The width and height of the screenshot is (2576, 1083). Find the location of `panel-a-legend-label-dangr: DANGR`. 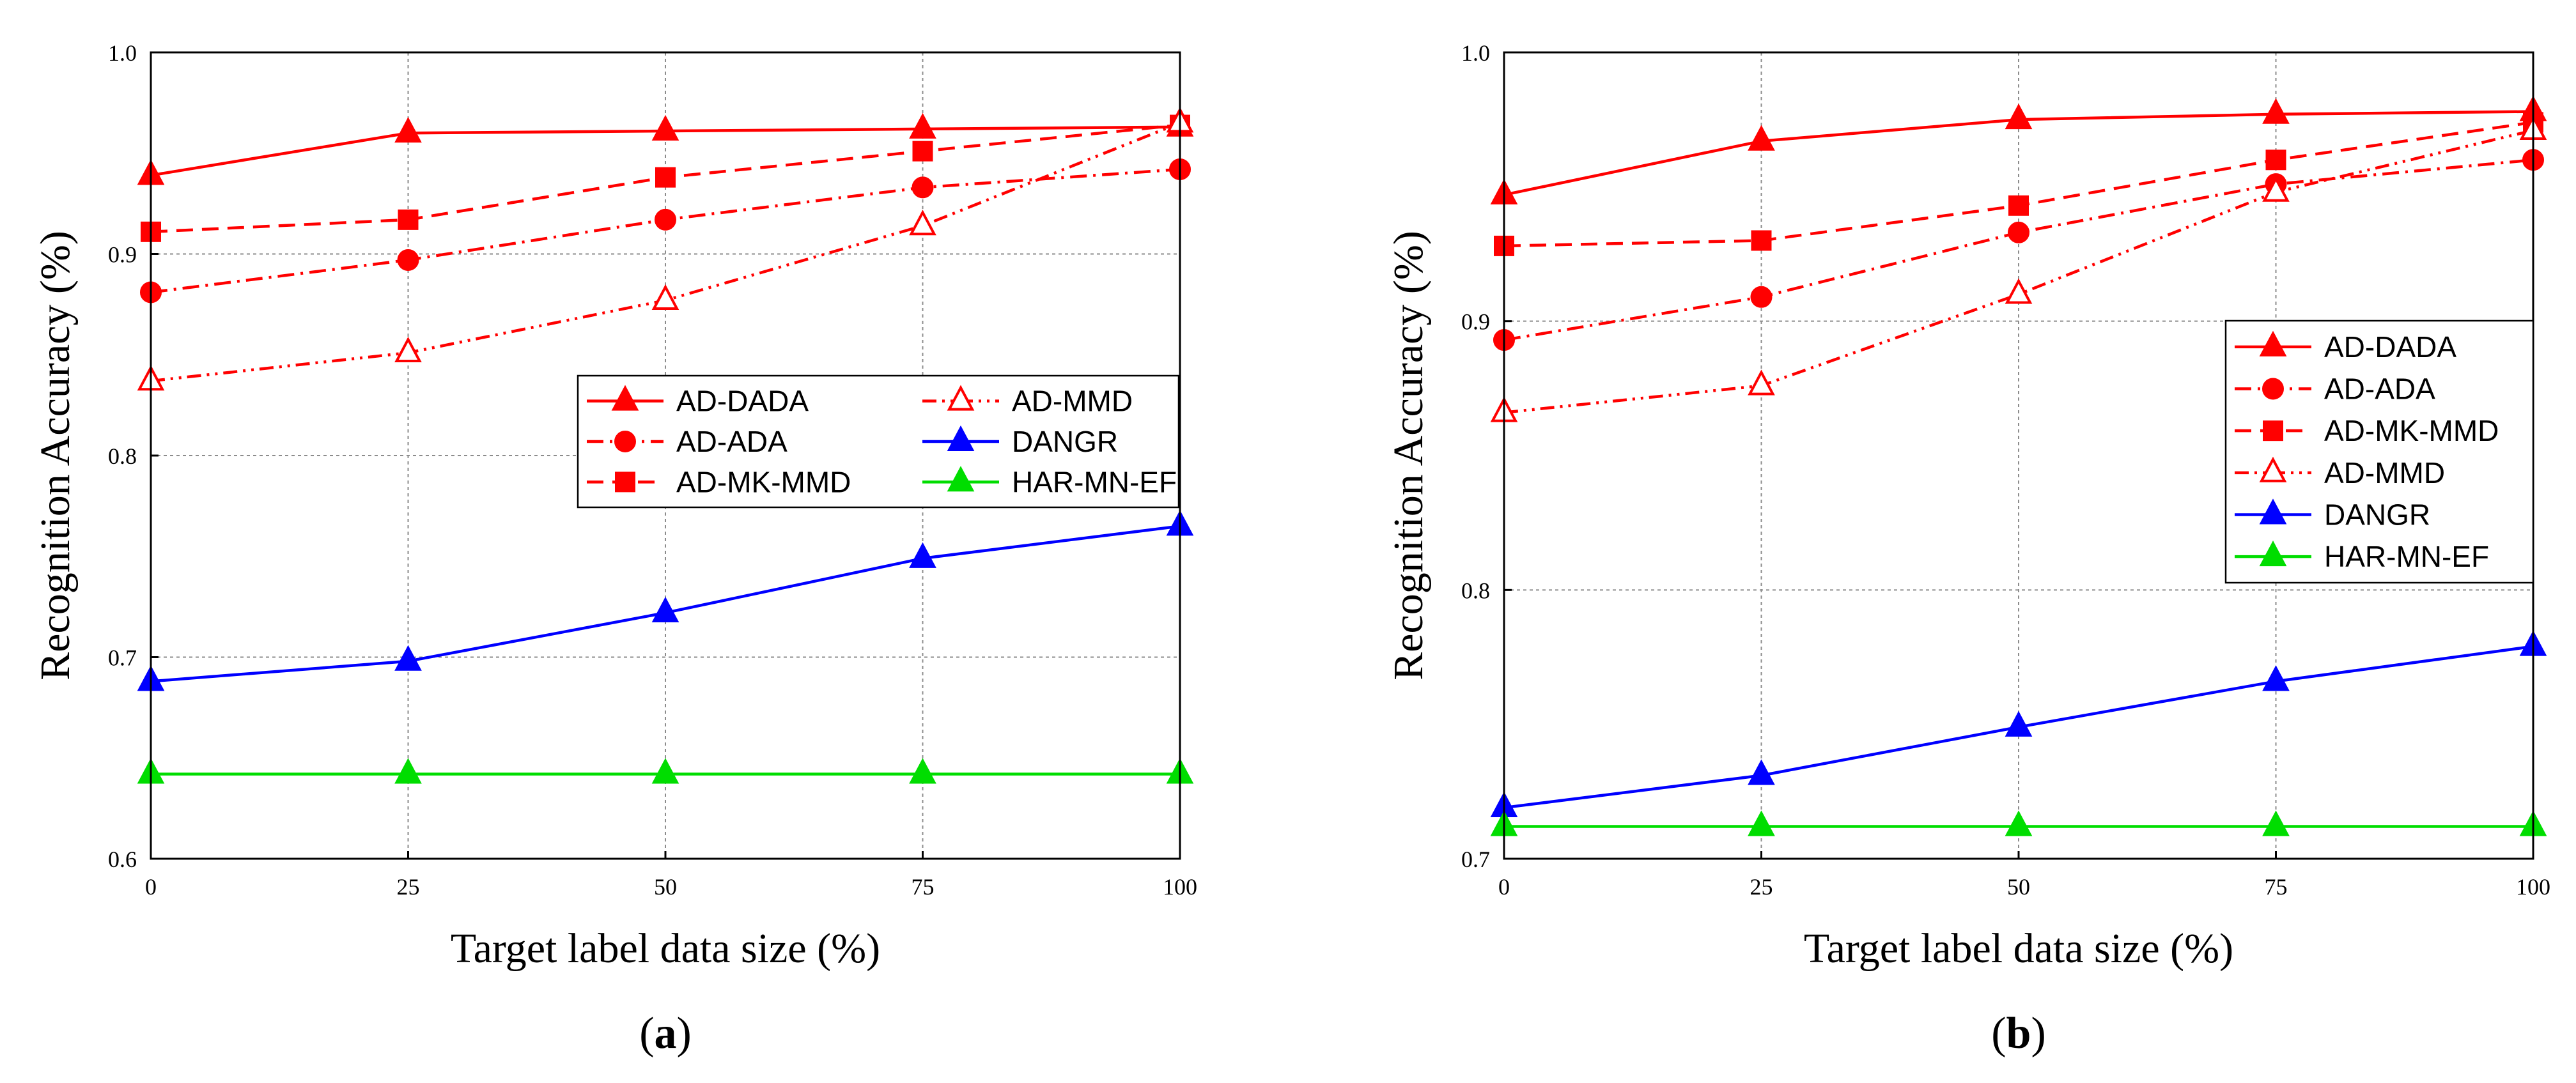

panel-a-legend-label-dangr: DANGR is located at coordinates (1065, 441).